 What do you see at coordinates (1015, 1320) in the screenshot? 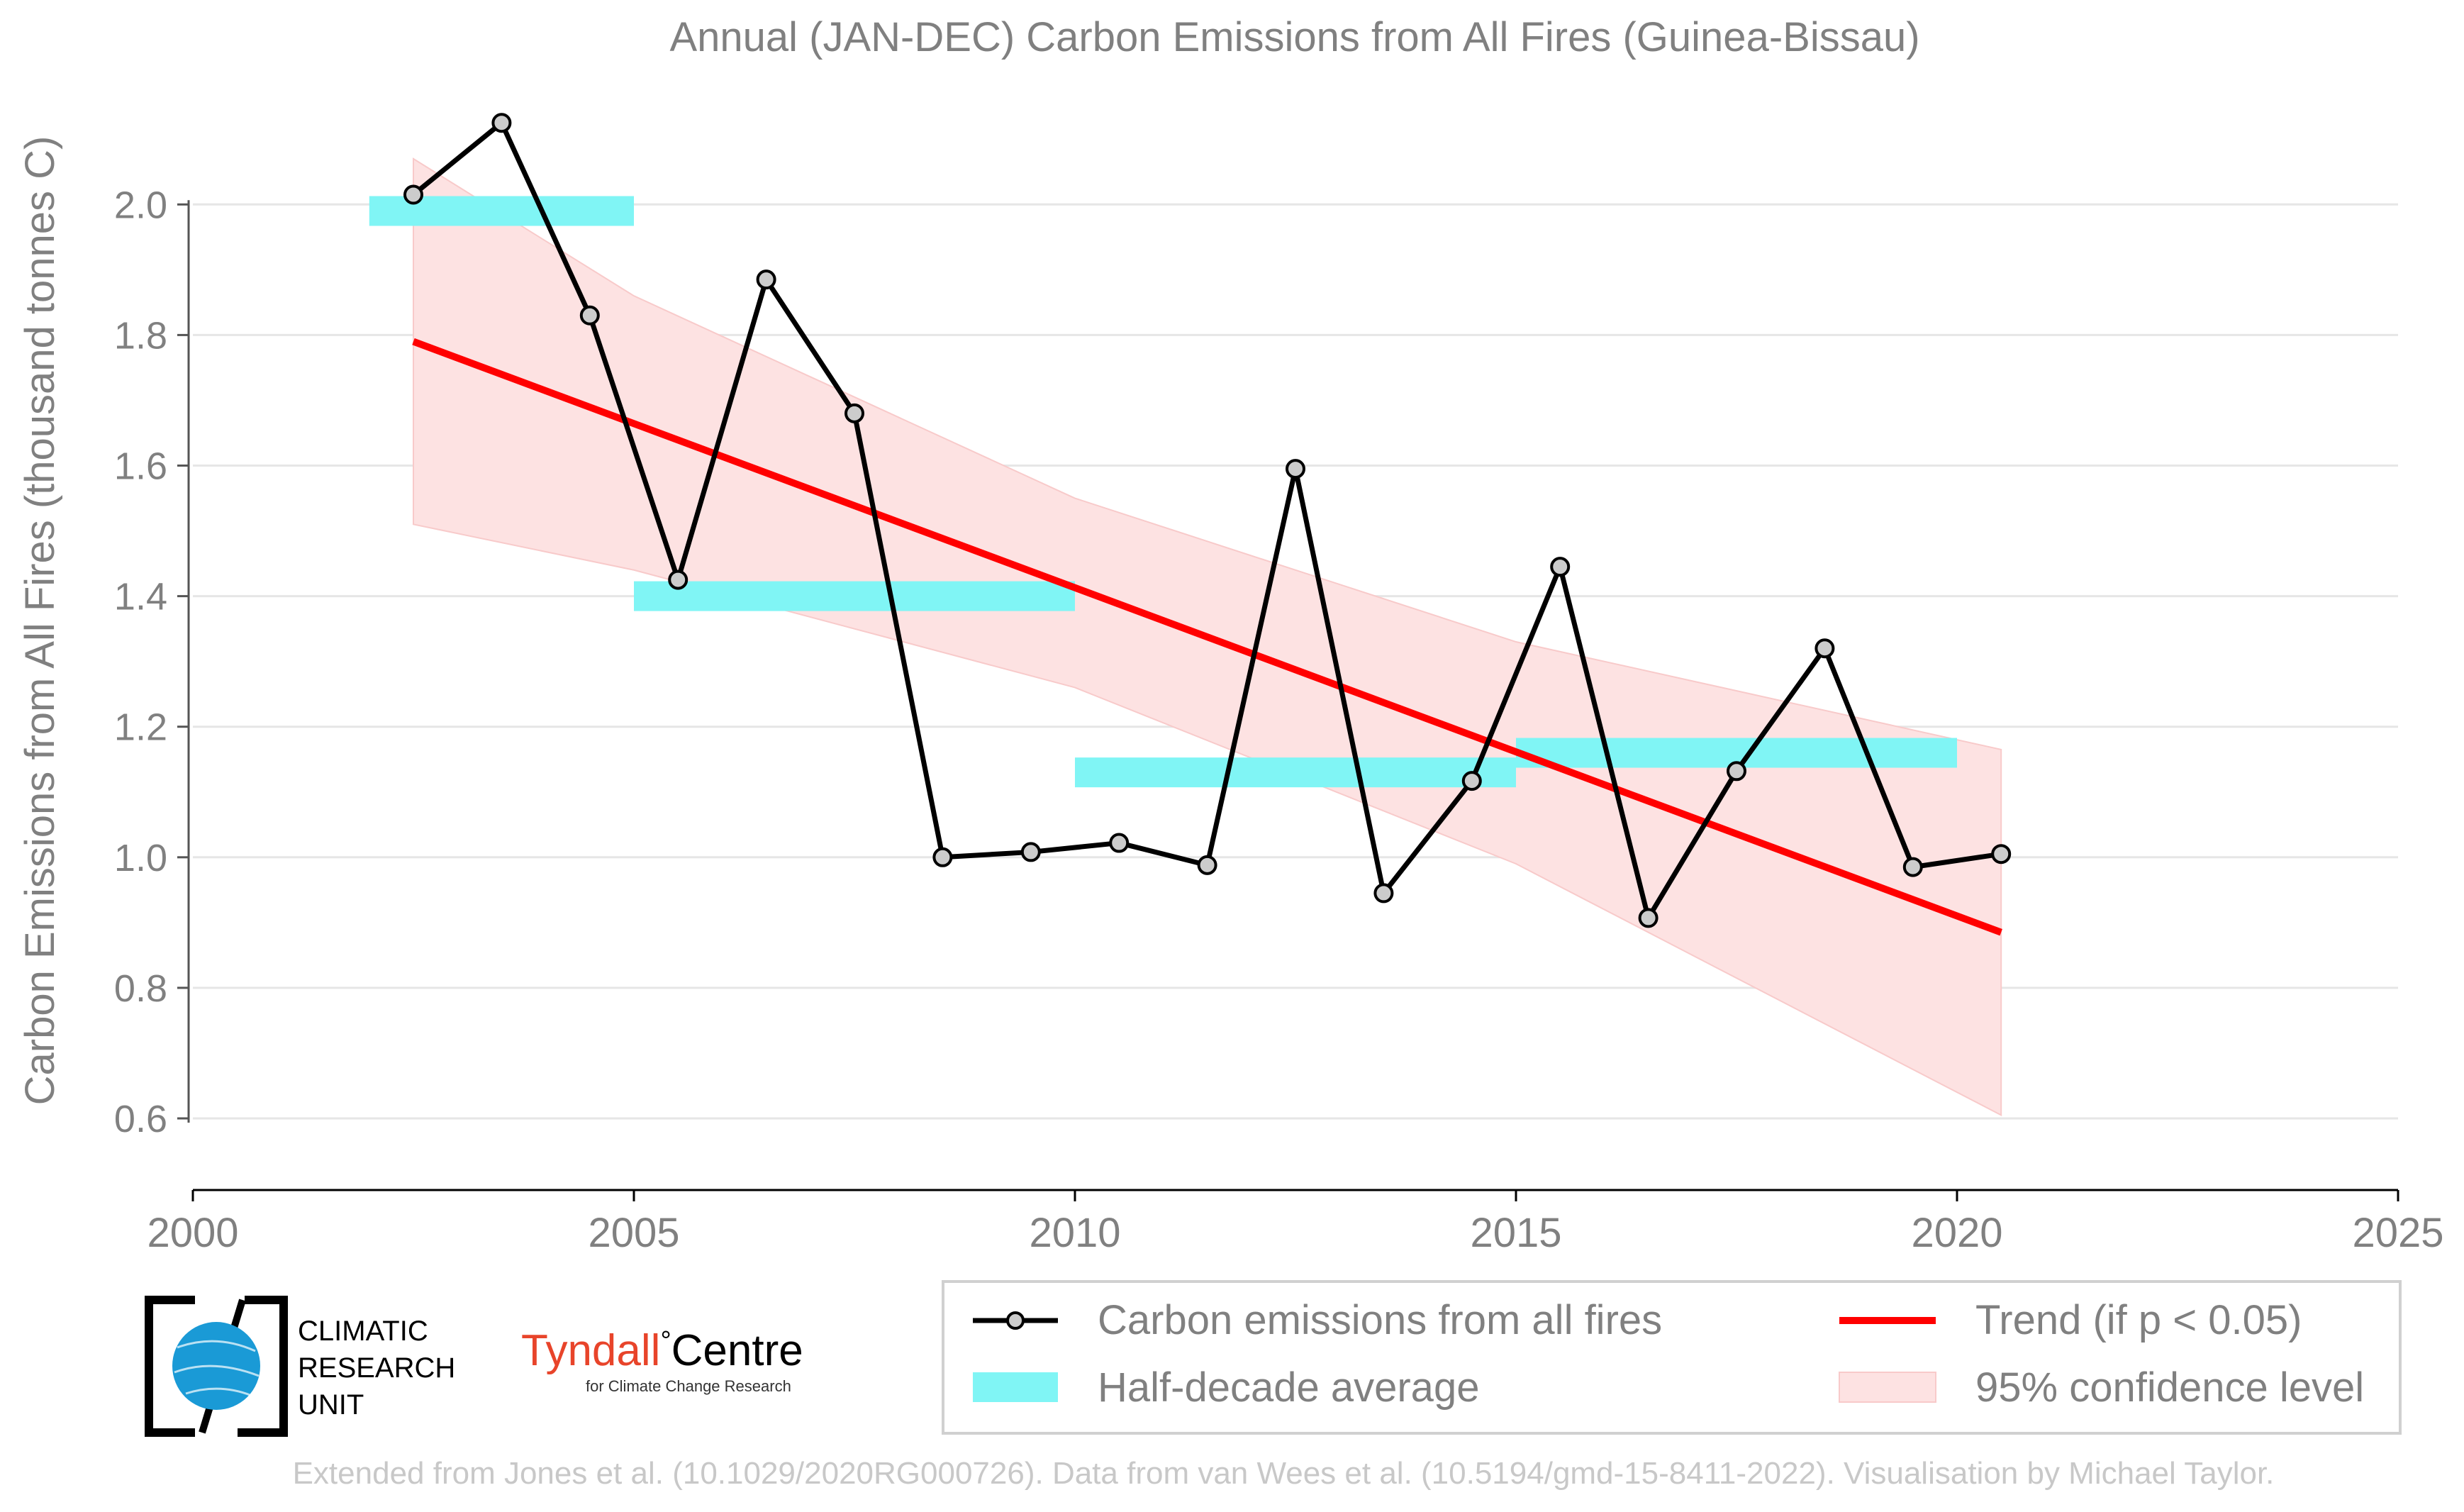
I see `legend-swatch-emissions-marker` at bounding box center [1015, 1320].